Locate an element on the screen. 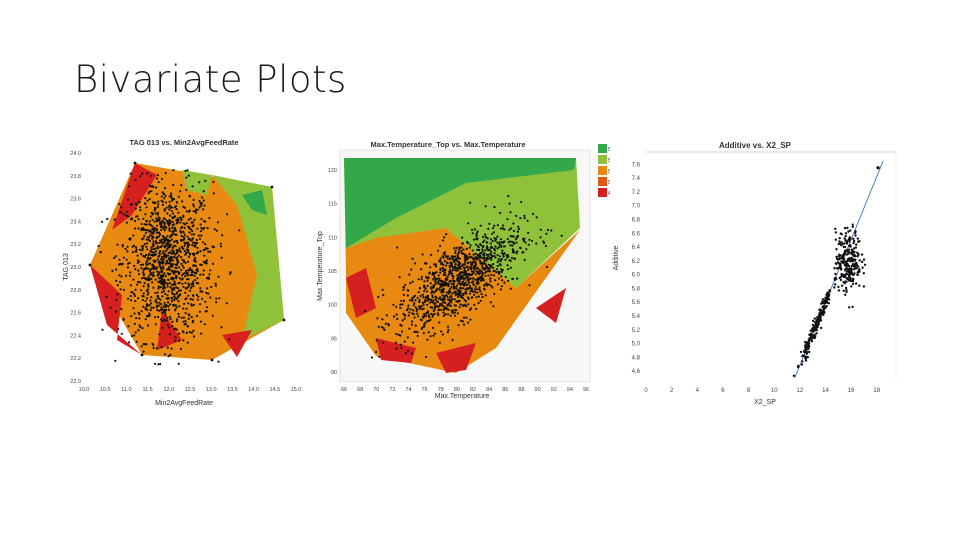 The width and height of the screenshot is (960, 540). y-tick-label: 23.0 is located at coordinates (75, 268).